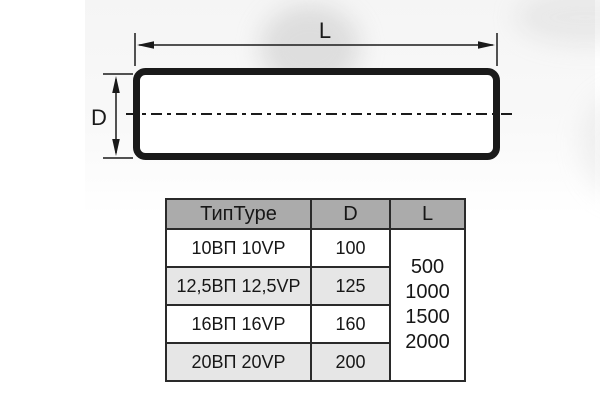  I want to click on header-l: L, so click(427, 214).